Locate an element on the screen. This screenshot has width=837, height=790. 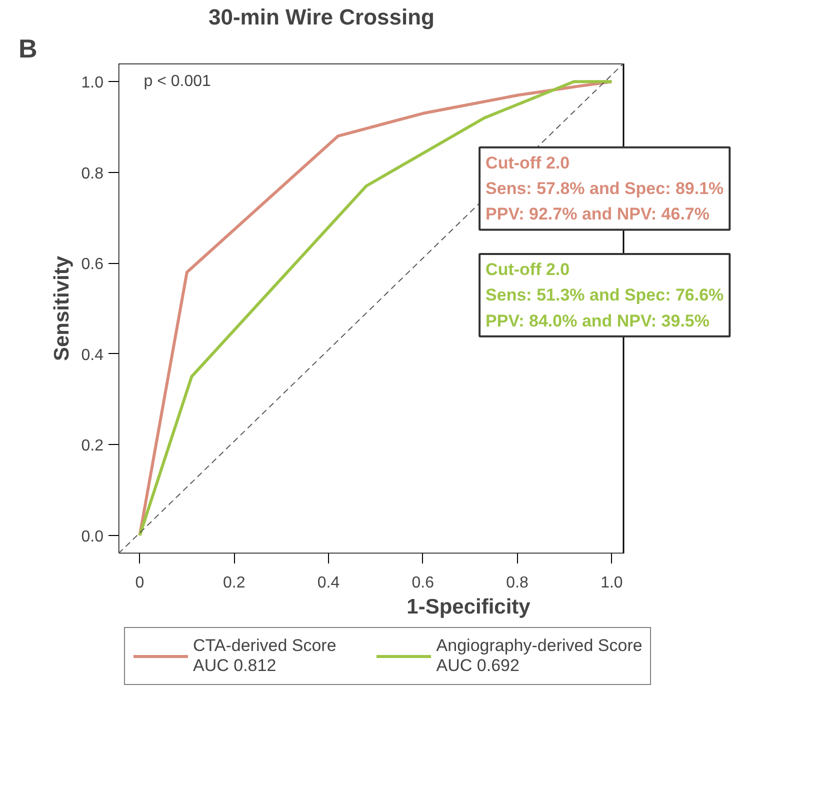
text: B is located at coordinates (28, 49).